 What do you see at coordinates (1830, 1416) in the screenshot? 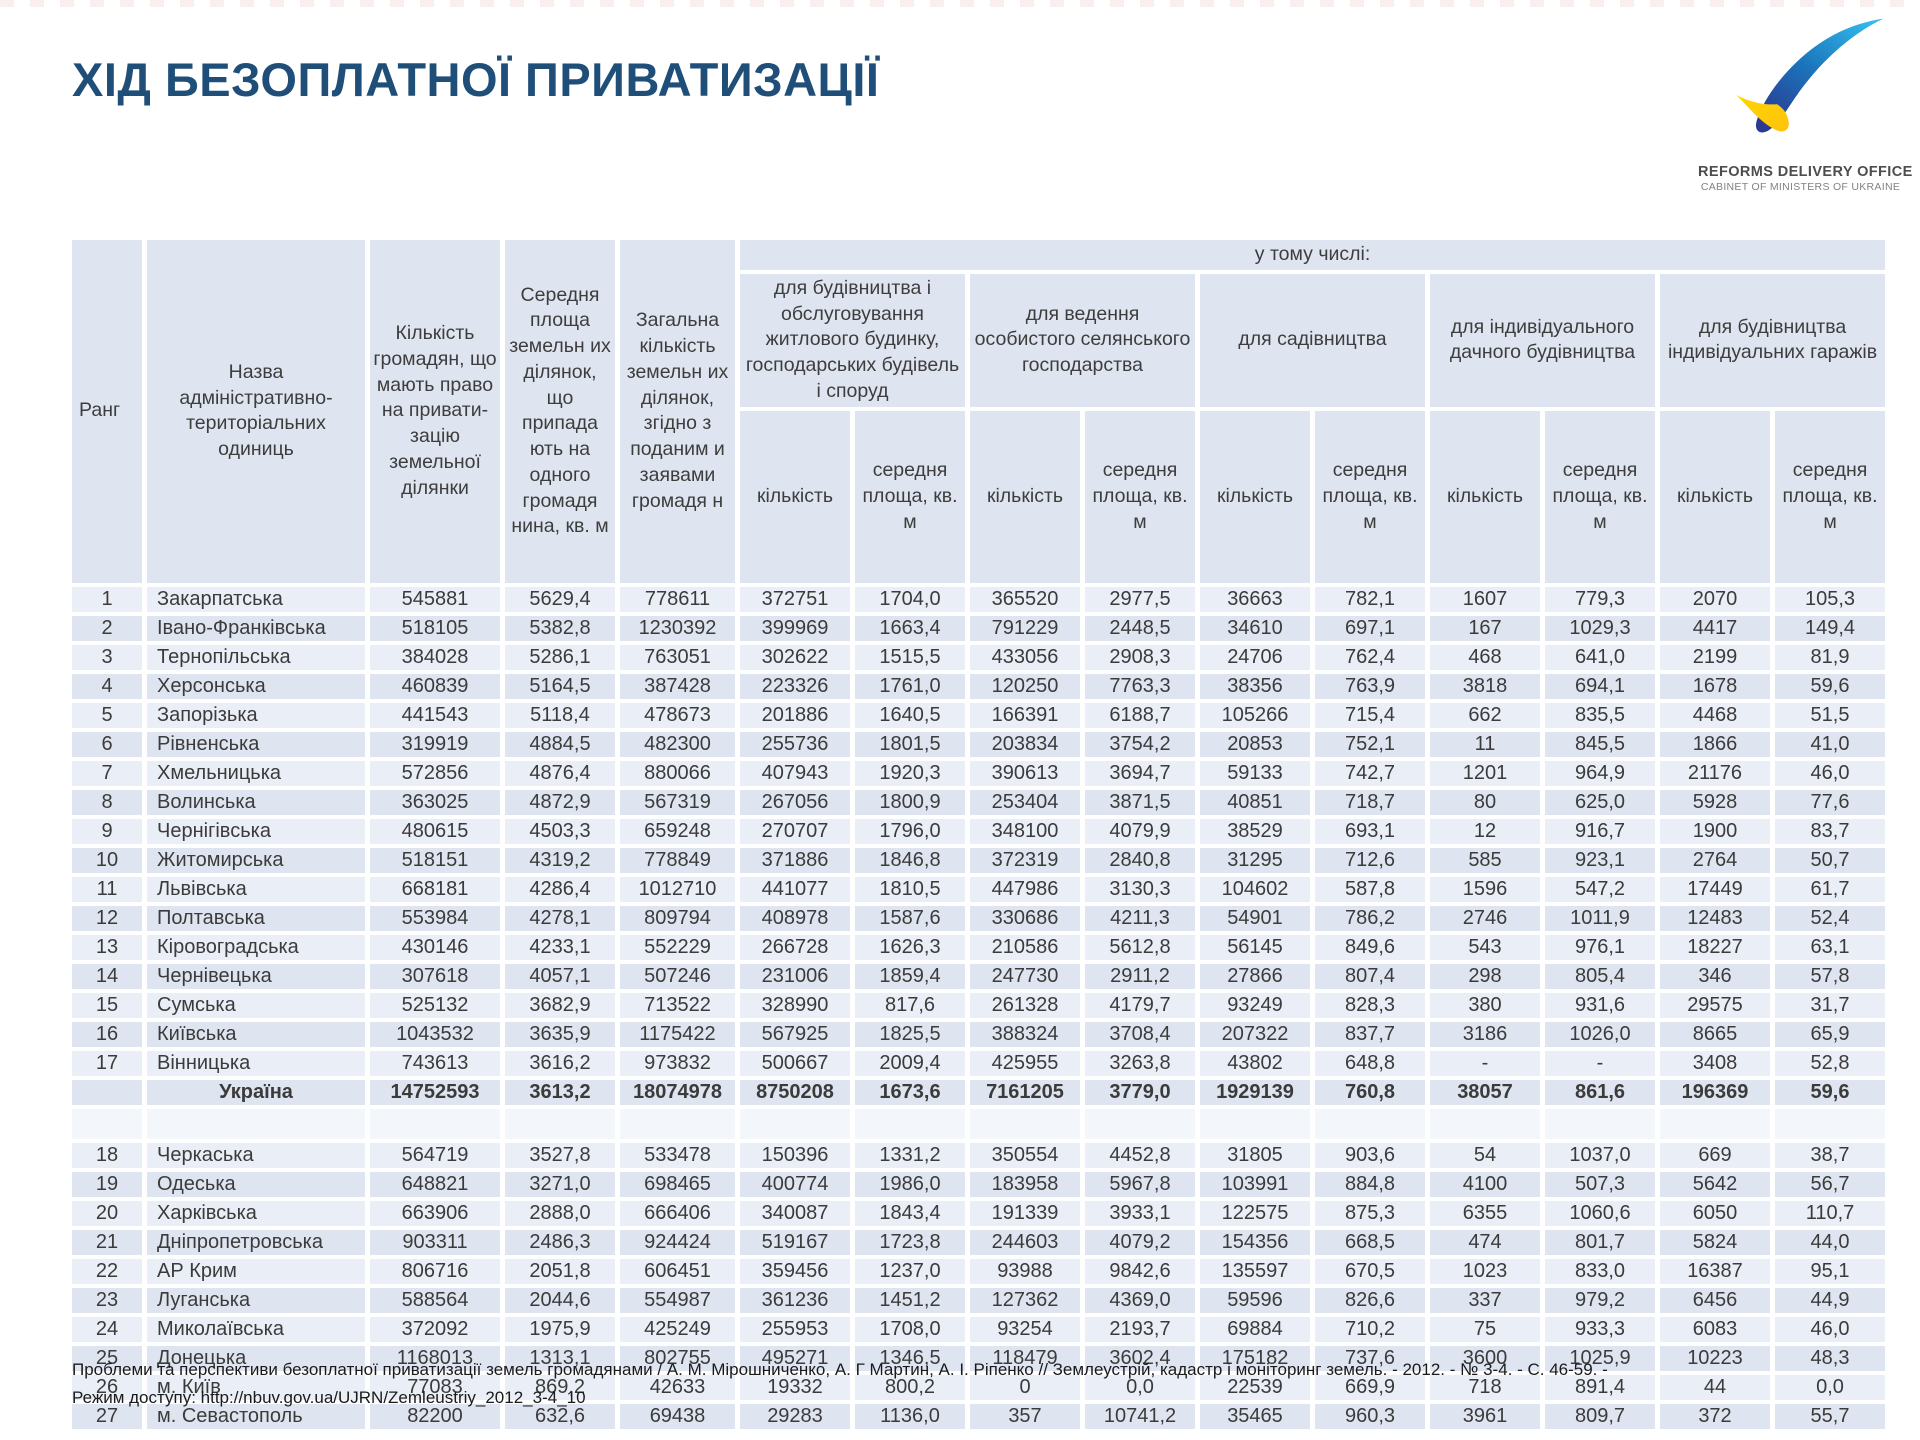
I see `row-value: 55,7` at bounding box center [1830, 1416].